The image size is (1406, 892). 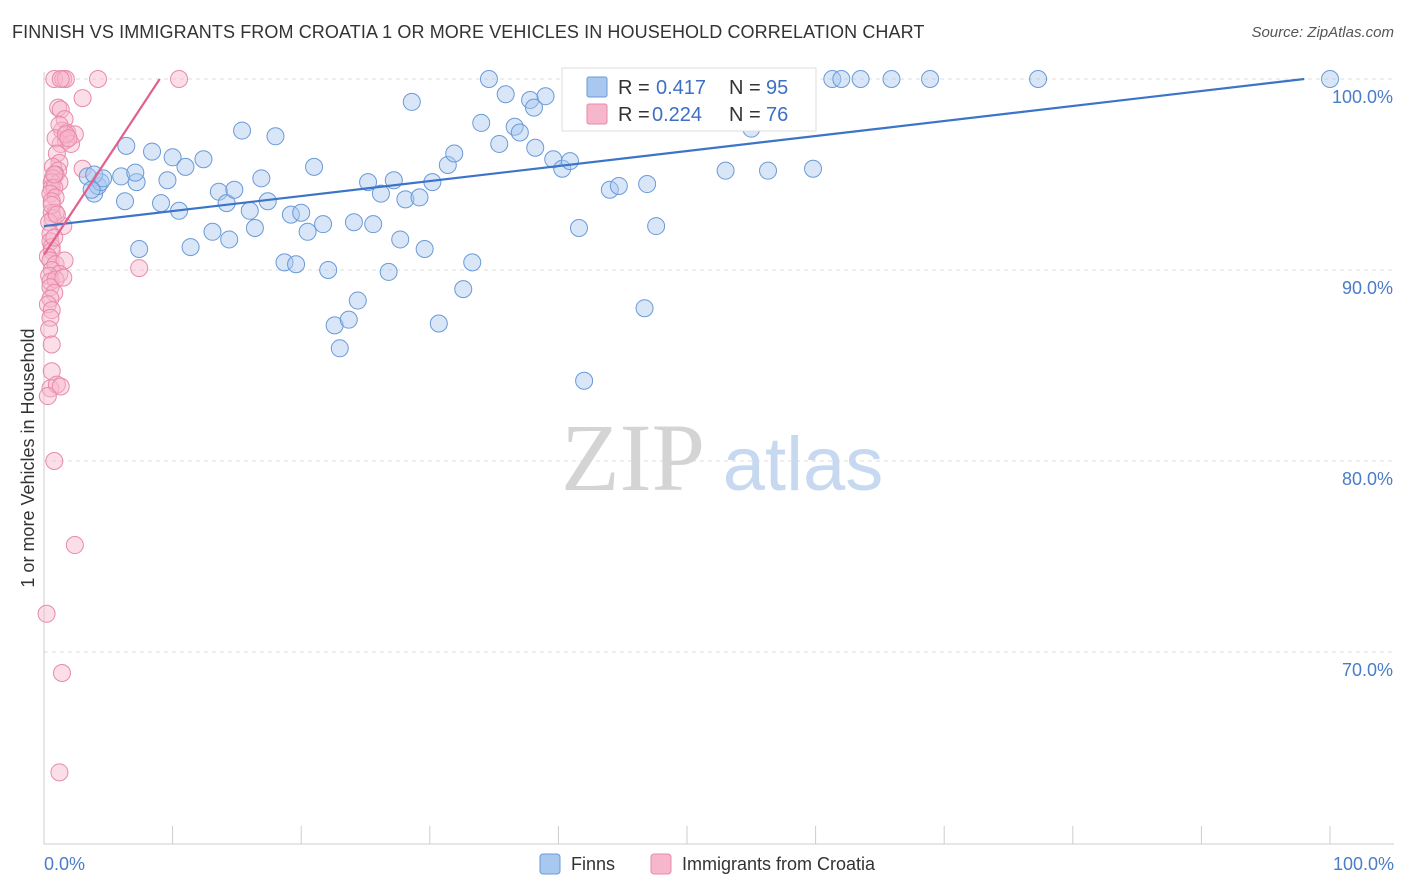 What do you see at coordinates (593, 864) in the screenshot?
I see `legend-label-finns: Finns` at bounding box center [593, 864].